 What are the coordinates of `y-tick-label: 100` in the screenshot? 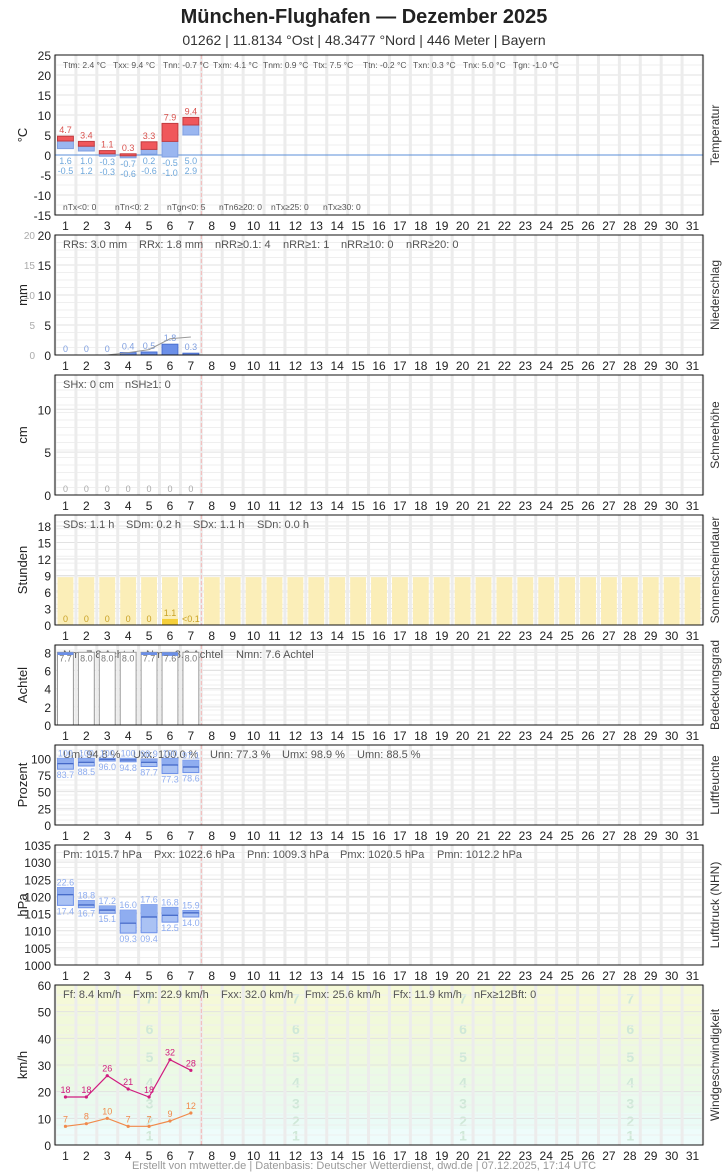 It's located at (41, 759).